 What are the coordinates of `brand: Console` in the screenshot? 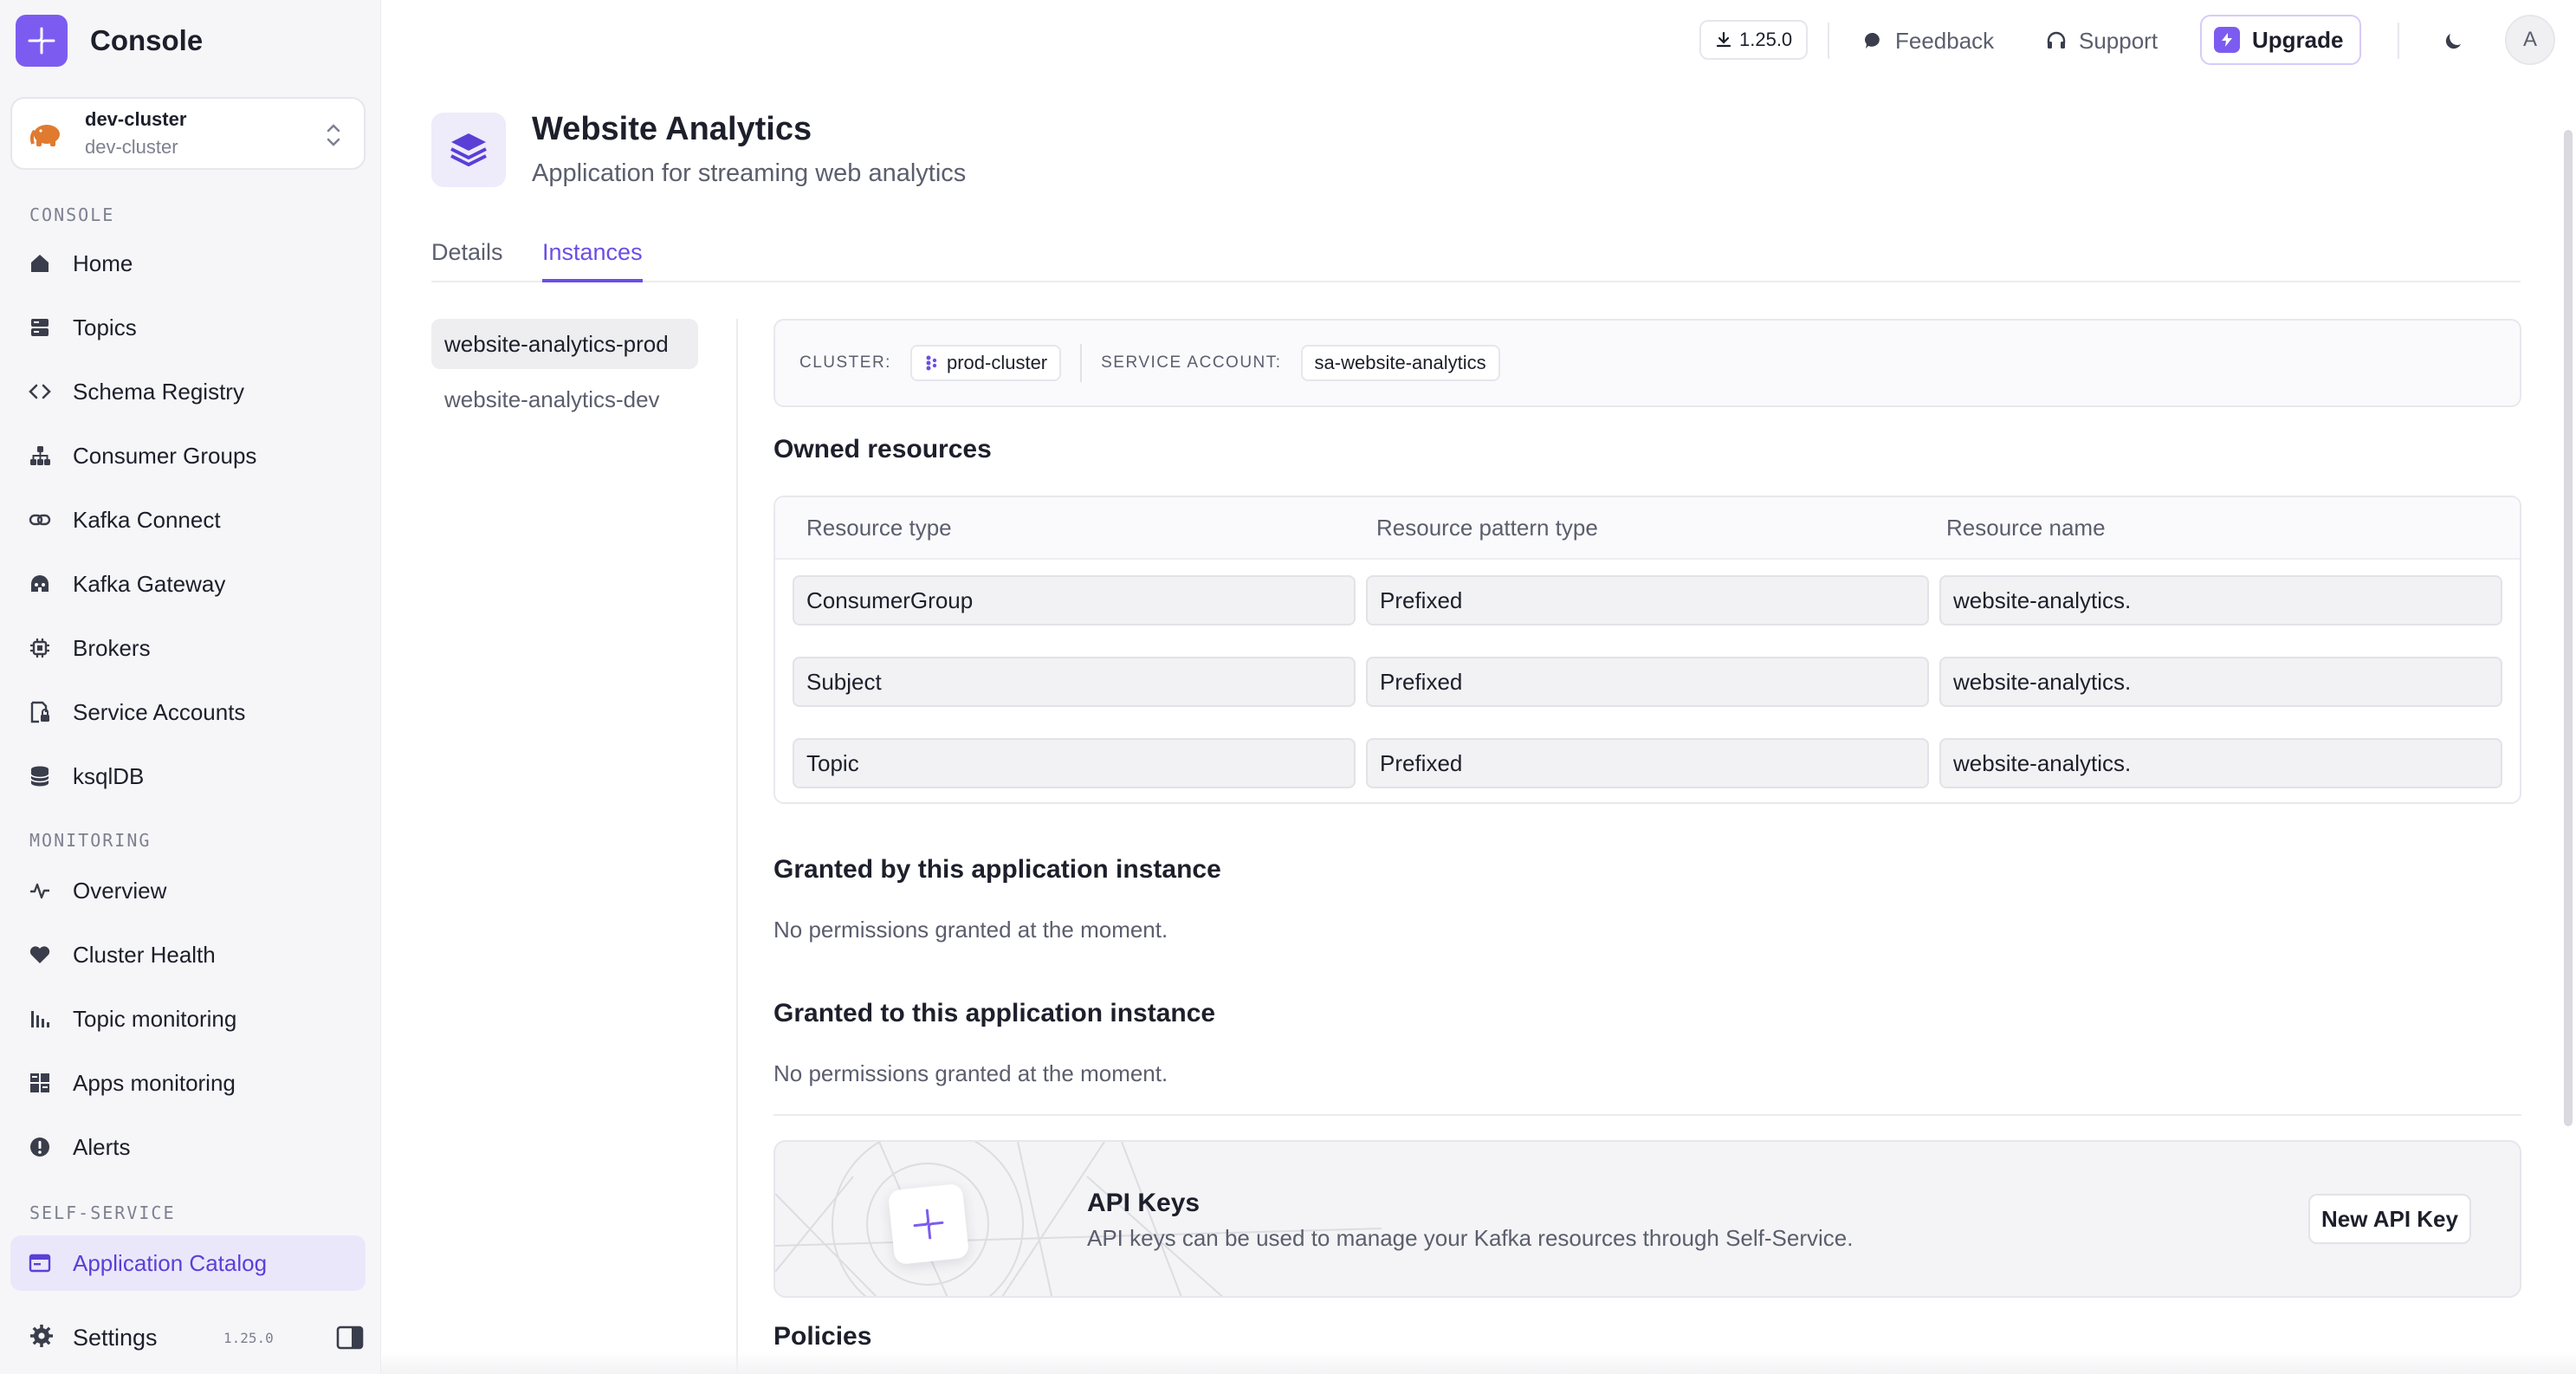 It's located at (109, 41).